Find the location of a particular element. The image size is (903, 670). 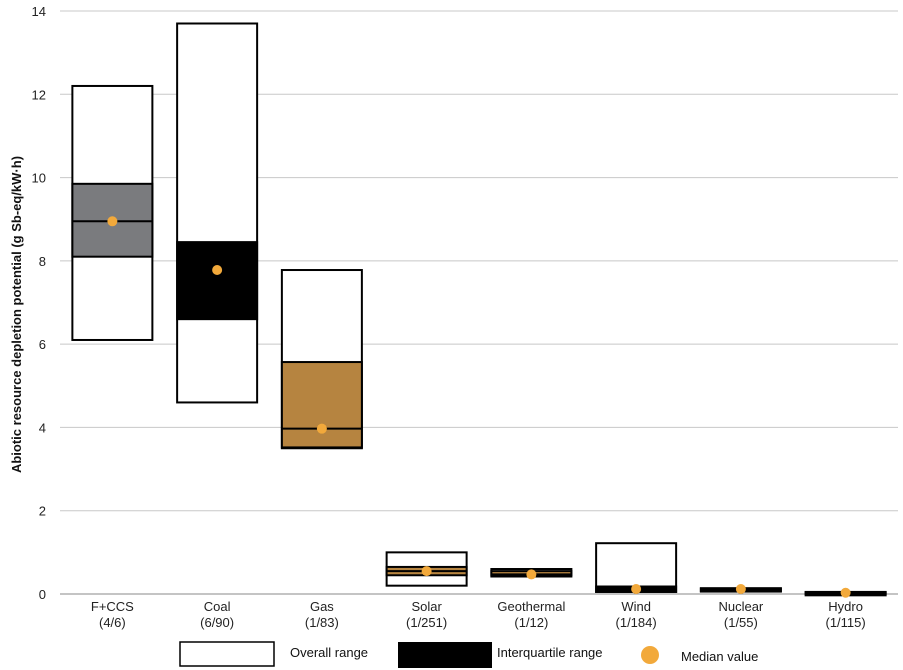

legend-iqr-swatch is located at coordinates (445, 655).